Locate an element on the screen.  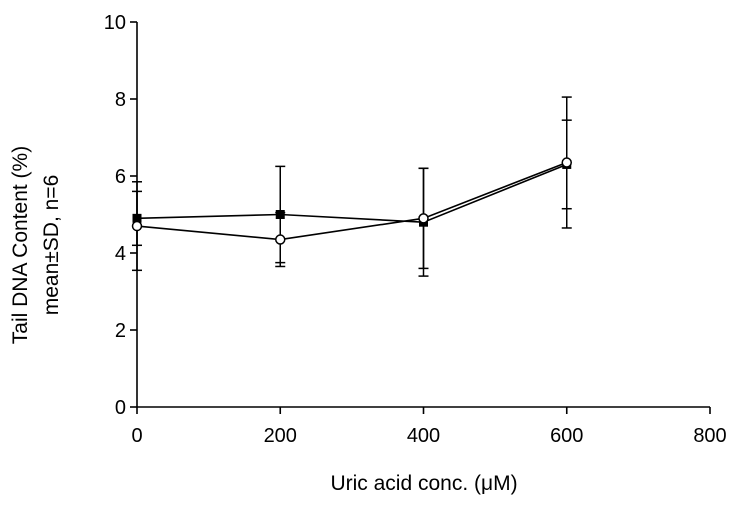
y-tick-label: 0 is located at coordinates (120, 408).